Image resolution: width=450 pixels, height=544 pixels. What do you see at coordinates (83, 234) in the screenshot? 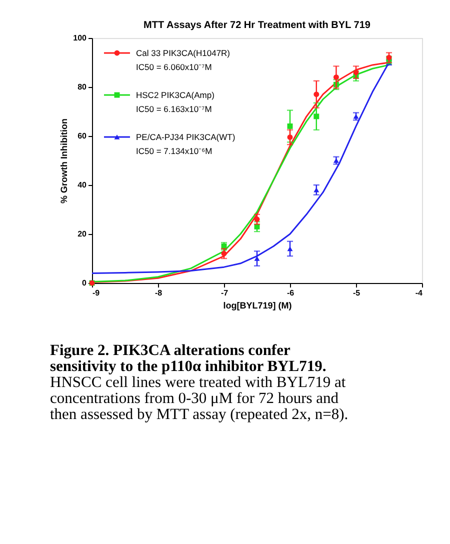
I see `y-tick-label: 20` at bounding box center [83, 234].